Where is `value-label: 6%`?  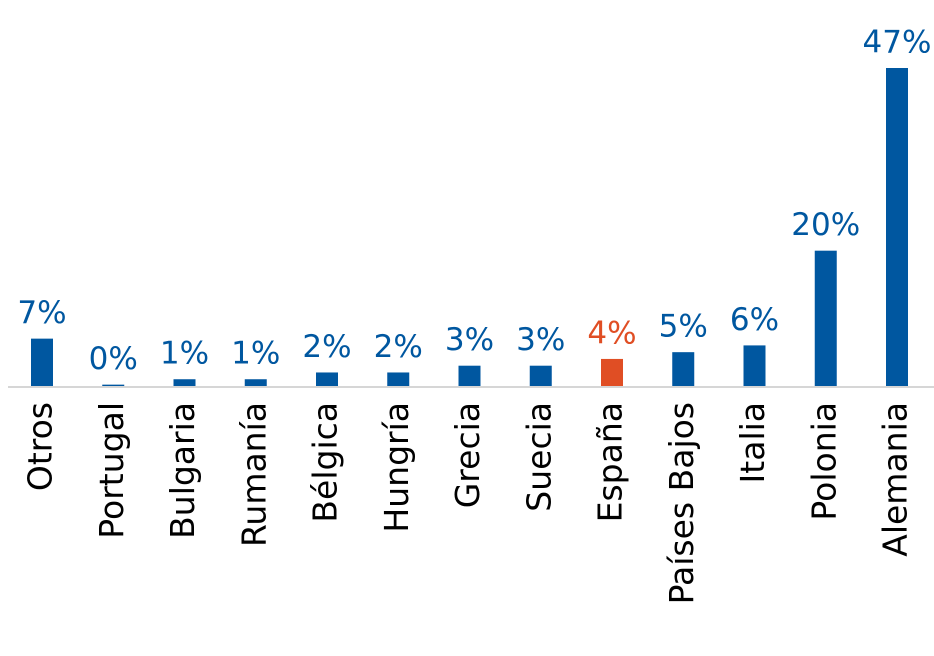
value-label: 6% is located at coordinates (754, 320).